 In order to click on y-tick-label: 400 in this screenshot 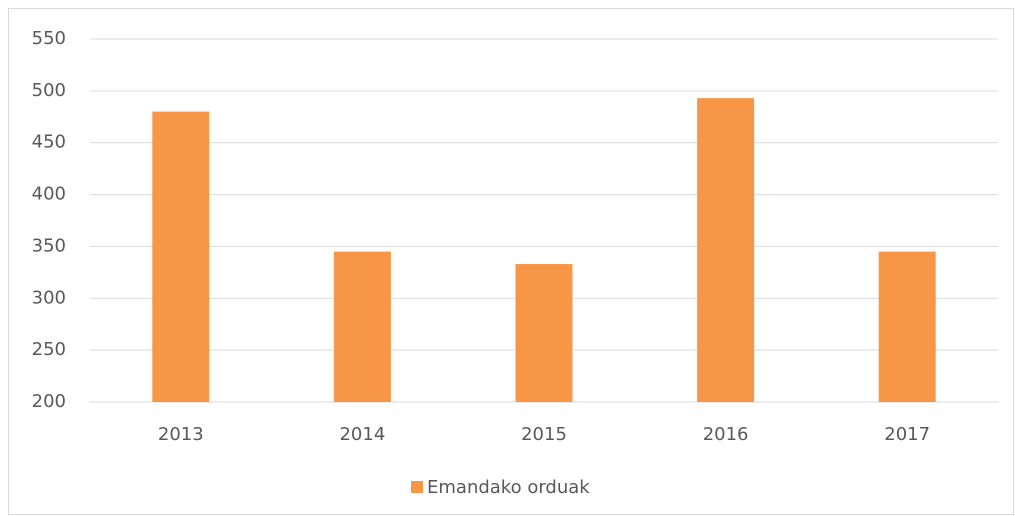, I will do `click(49, 194)`.